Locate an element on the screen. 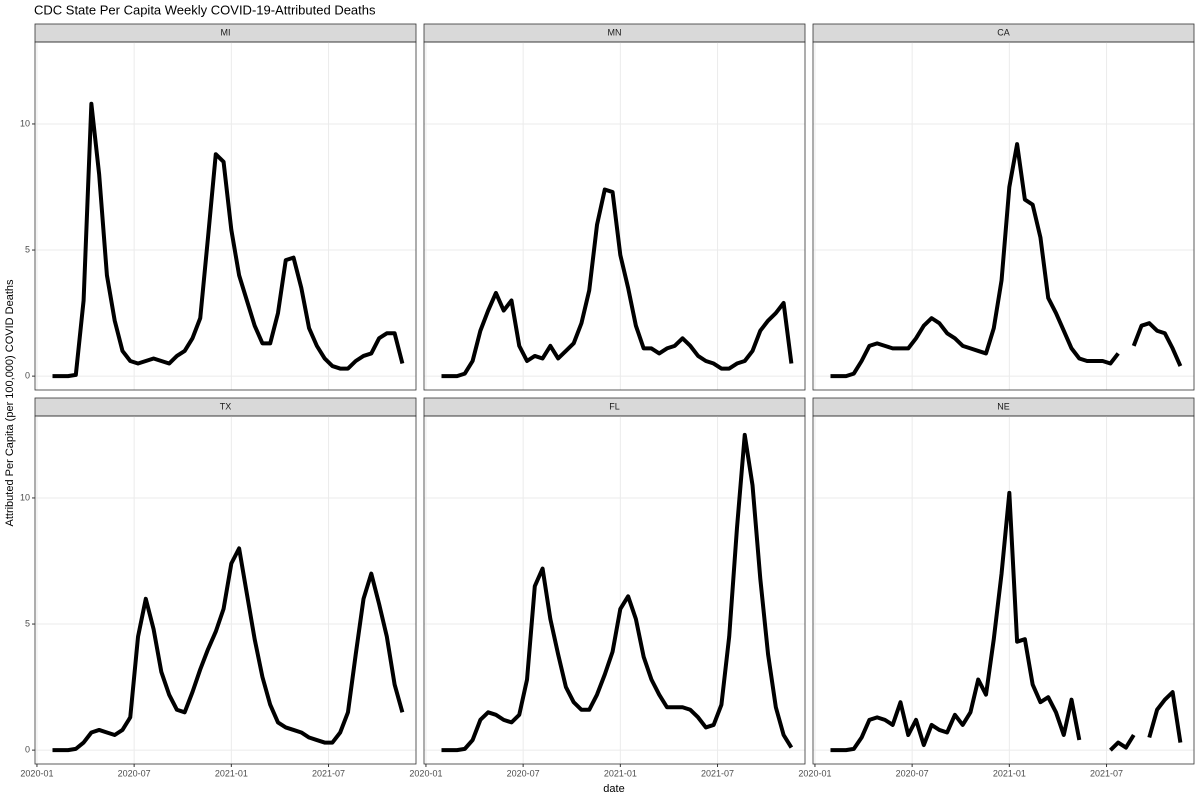  panel-label: FL is located at coordinates (614, 406).